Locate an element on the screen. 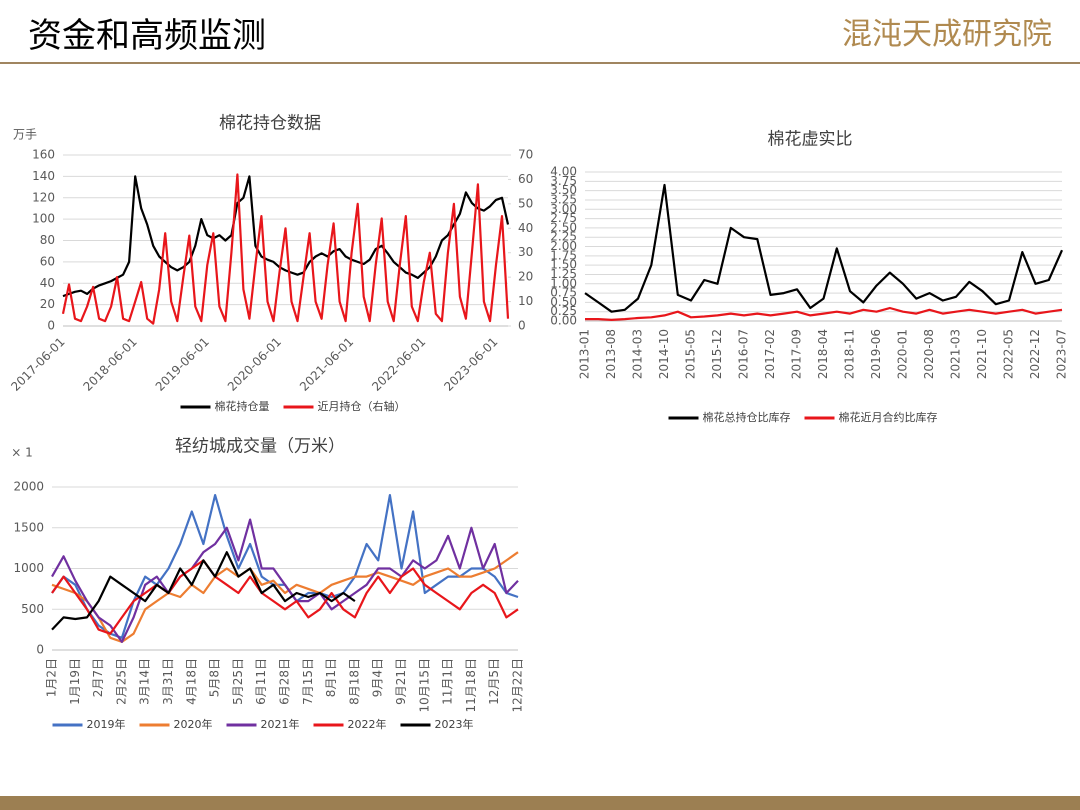 This screenshot has width=1080, height=810. slide-title: 资金和高频监测 is located at coordinates (147, 36).